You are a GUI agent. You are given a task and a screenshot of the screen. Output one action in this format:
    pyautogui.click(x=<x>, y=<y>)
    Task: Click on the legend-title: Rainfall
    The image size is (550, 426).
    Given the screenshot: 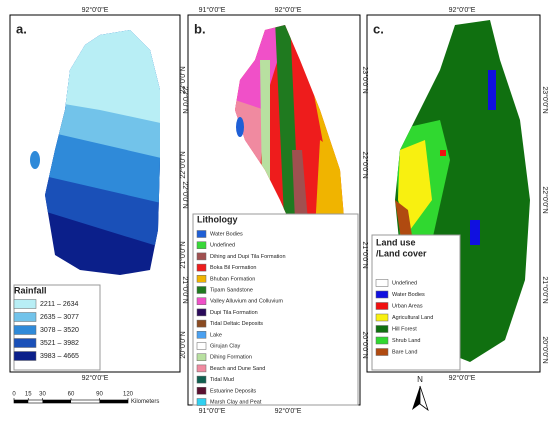 What is the action you would take?
    pyautogui.click(x=30, y=290)
    